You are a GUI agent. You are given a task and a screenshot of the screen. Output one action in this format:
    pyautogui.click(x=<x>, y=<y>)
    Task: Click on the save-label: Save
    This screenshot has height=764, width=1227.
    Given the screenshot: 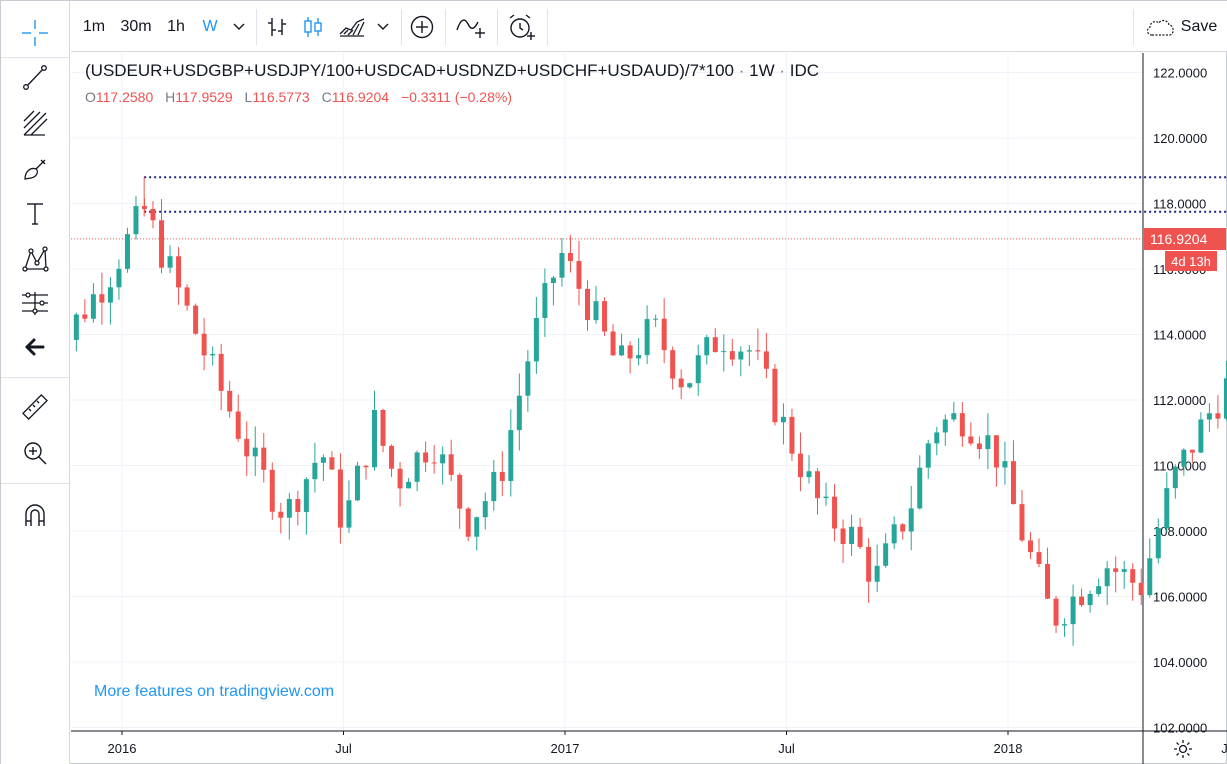 What is the action you would take?
    pyautogui.click(x=1199, y=26)
    